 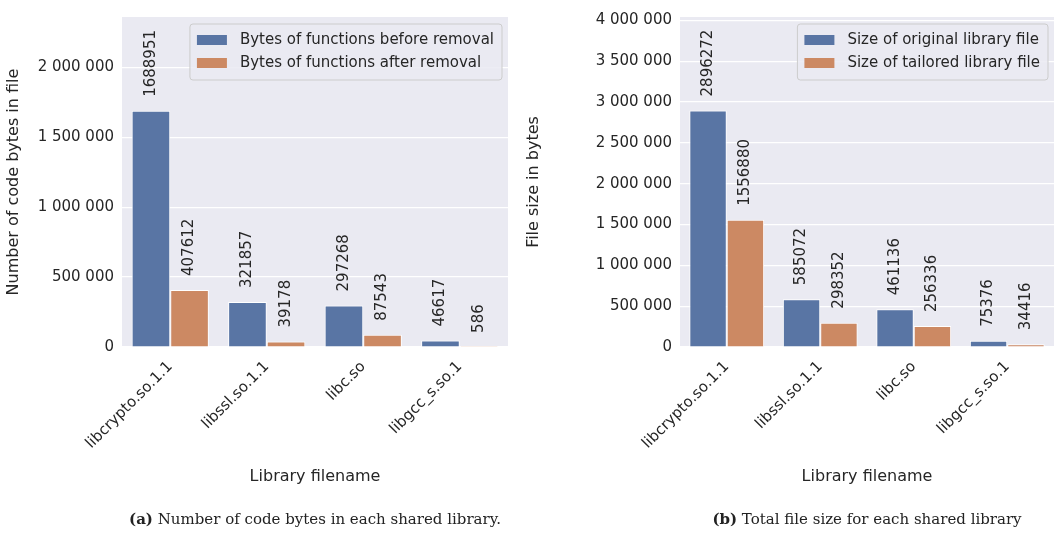 What do you see at coordinates (744, 172) in the screenshot?
I see `data-label: 1556880` at bounding box center [744, 172].